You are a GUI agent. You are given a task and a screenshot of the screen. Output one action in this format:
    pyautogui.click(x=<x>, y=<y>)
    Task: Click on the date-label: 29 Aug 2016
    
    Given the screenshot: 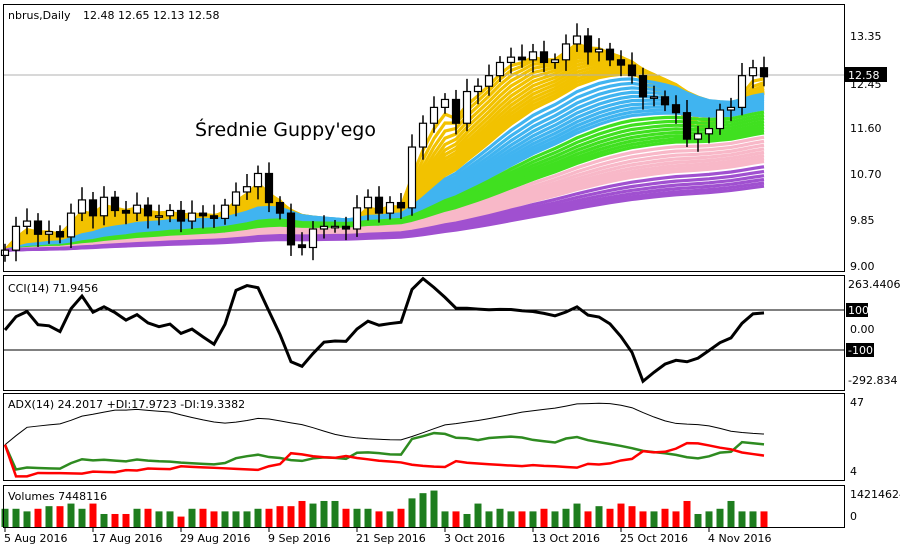 What is the action you would take?
    pyautogui.click(x=215, y=538)
    